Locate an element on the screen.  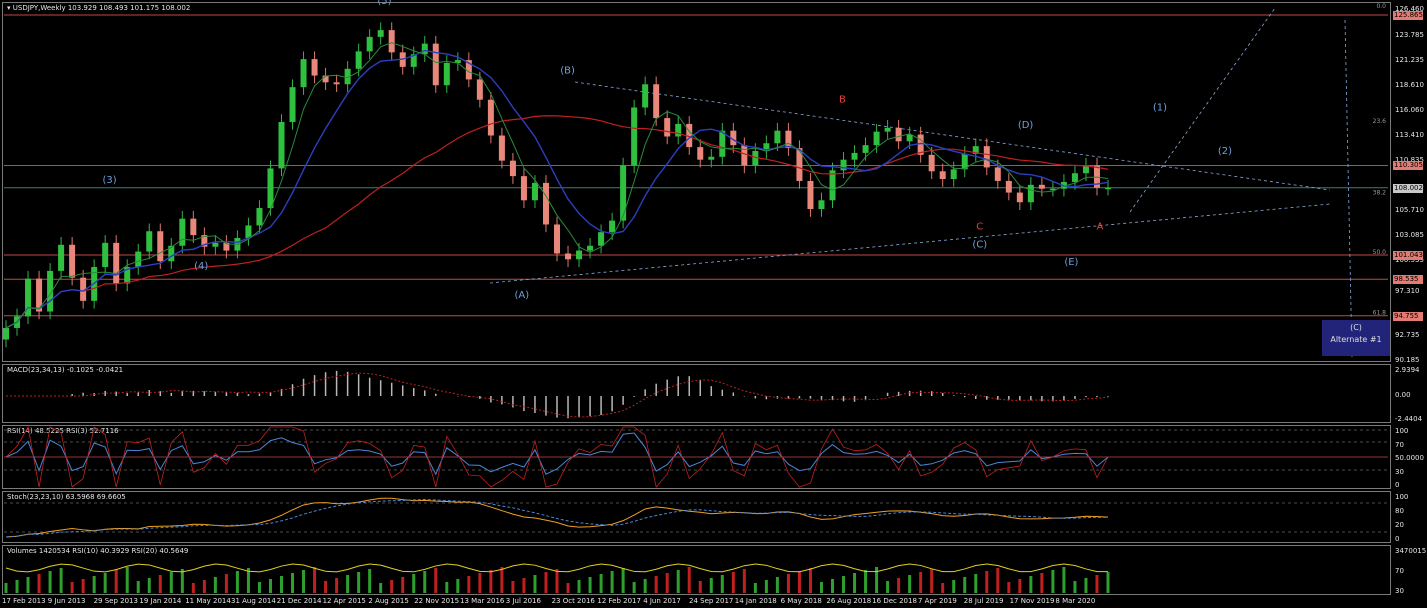
fib-label: 61.8 is located at coordinates (1380, 312).